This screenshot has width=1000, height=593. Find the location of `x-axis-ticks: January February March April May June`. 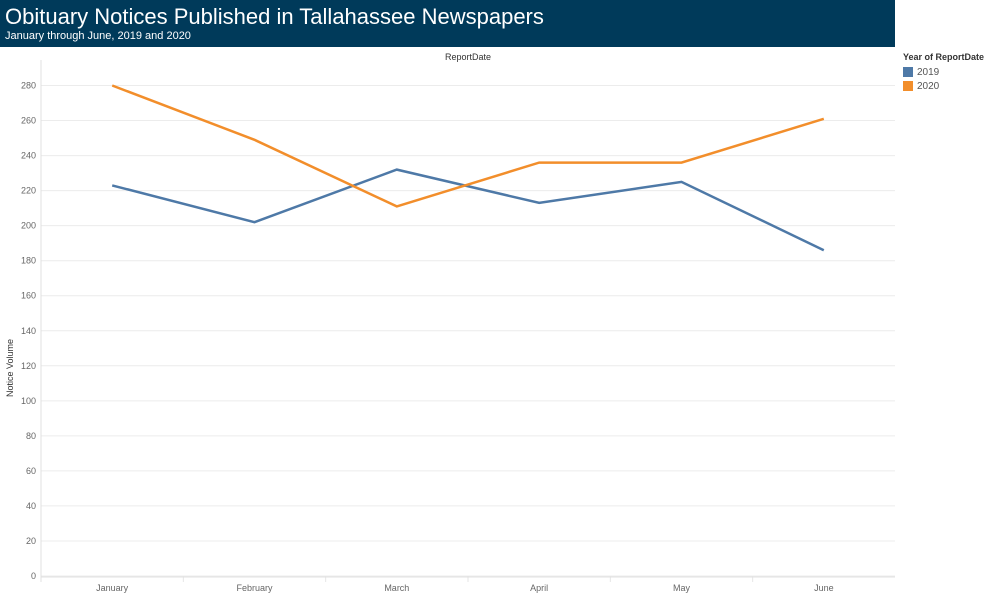

x-axis-ticks: January February March April May June is located at coordinates (464, 588).